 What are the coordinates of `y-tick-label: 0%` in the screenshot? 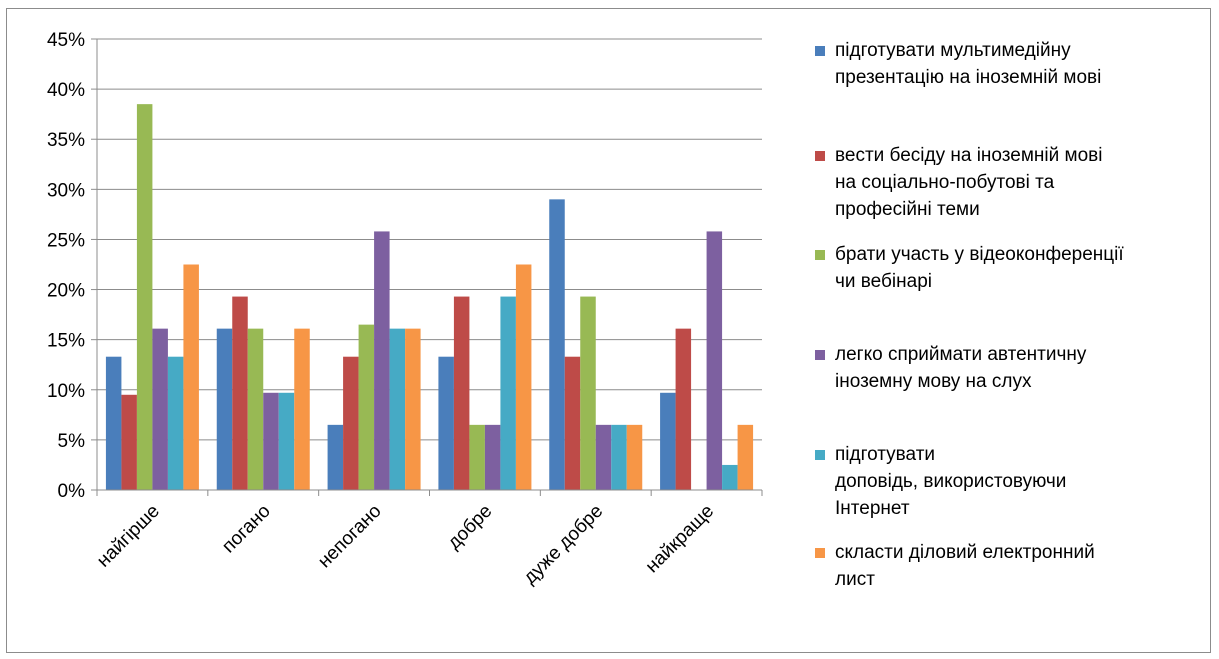 It's located at (72, 491).